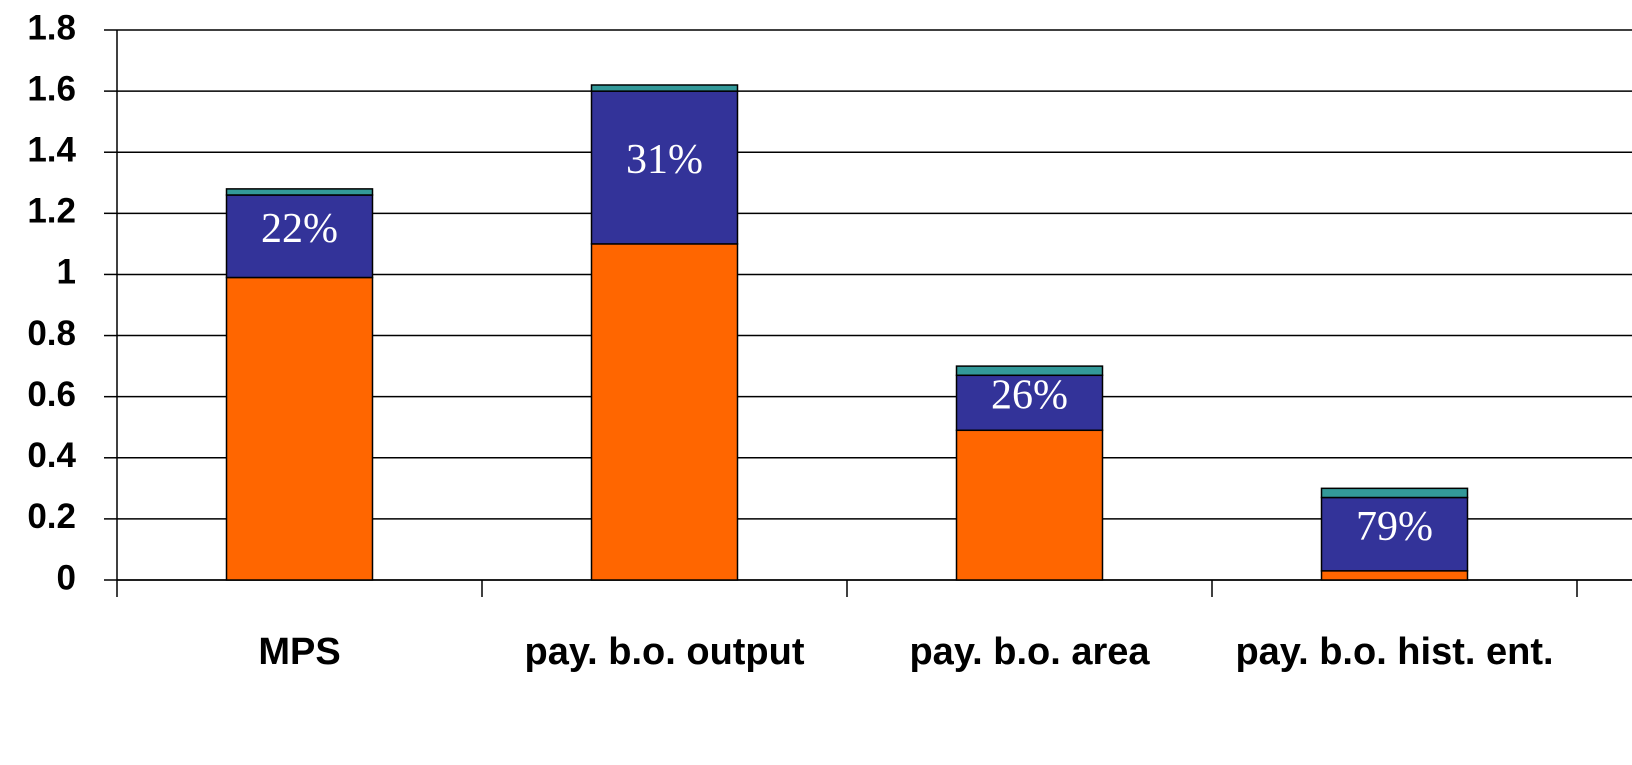 Image resolution: width=1632 pixels, height=765 pixels. What do you see at coordinates (51, 394) in the screenshot?
I see `y-tick-label: 0.6` at bounding box center [51, 394].